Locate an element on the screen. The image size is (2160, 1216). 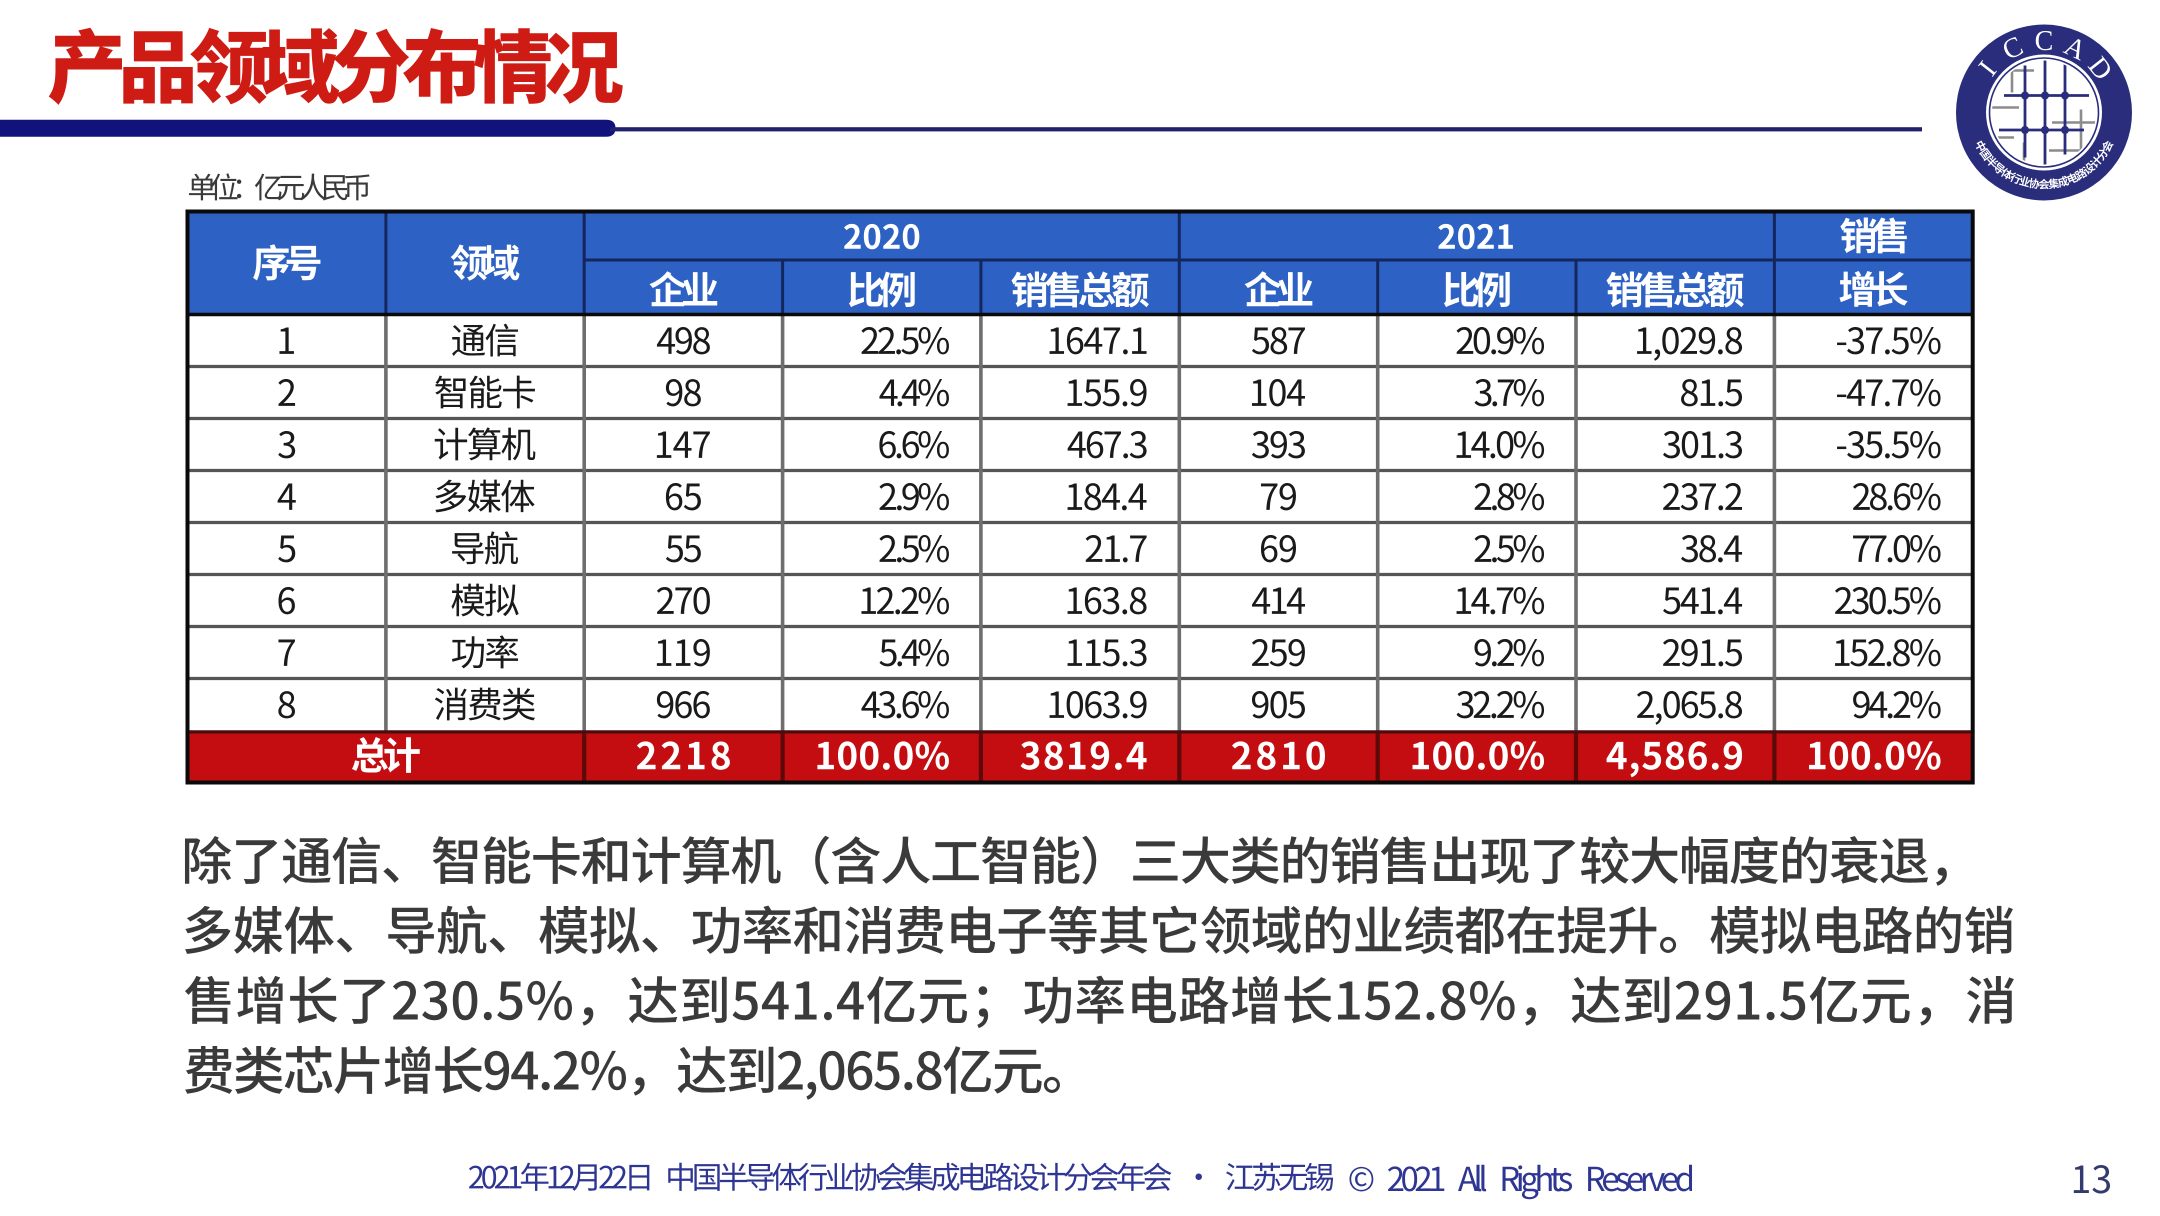
svg-text: C is located at coordinates (2044, 41).